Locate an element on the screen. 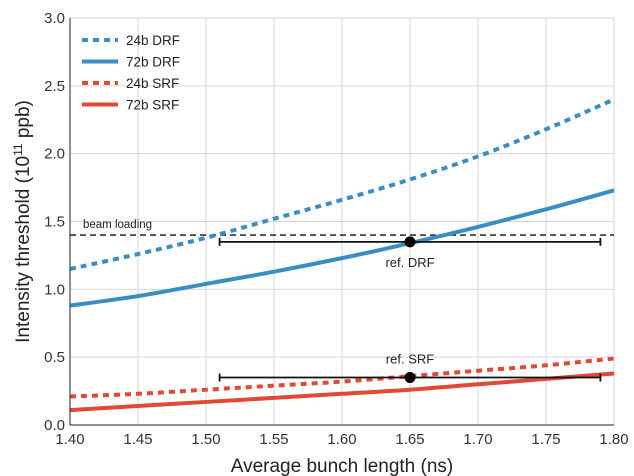  legend-label-72b-drf: 72b DRF is located at coordinates (153, 62).